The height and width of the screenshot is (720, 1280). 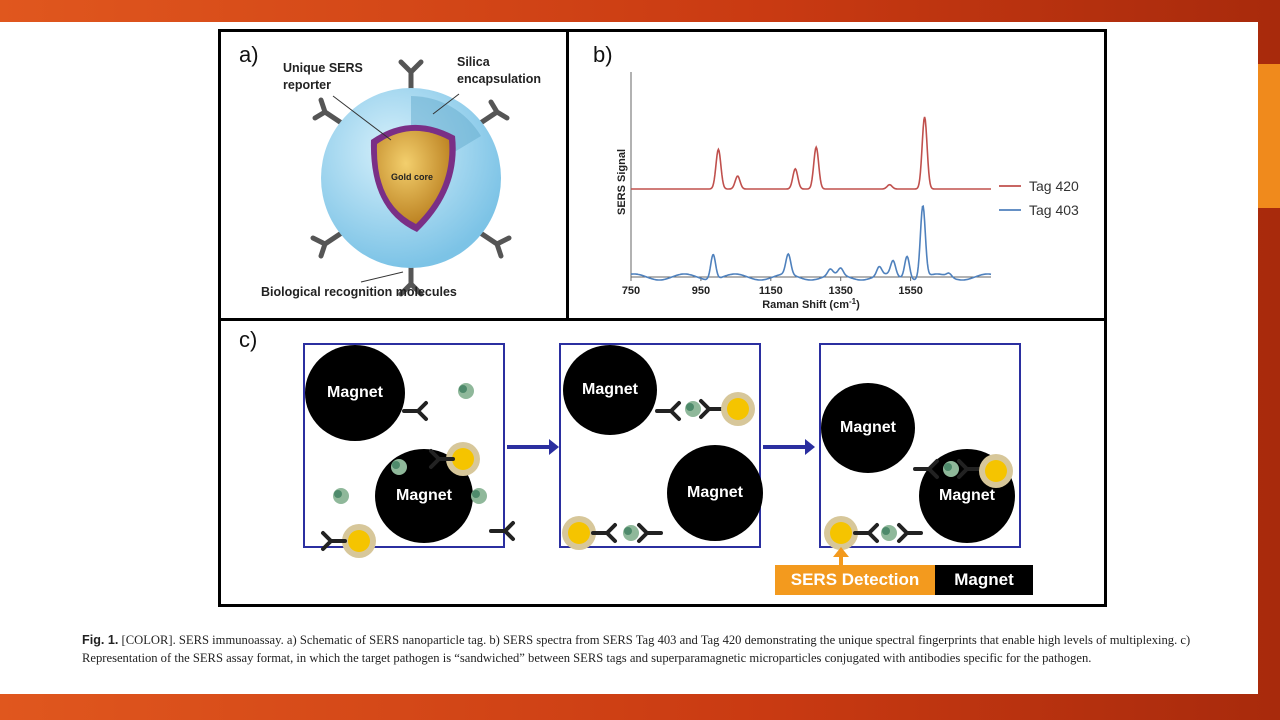 I want to click on sers-detection-label: SERS Detection, so click(x=855, y=580).